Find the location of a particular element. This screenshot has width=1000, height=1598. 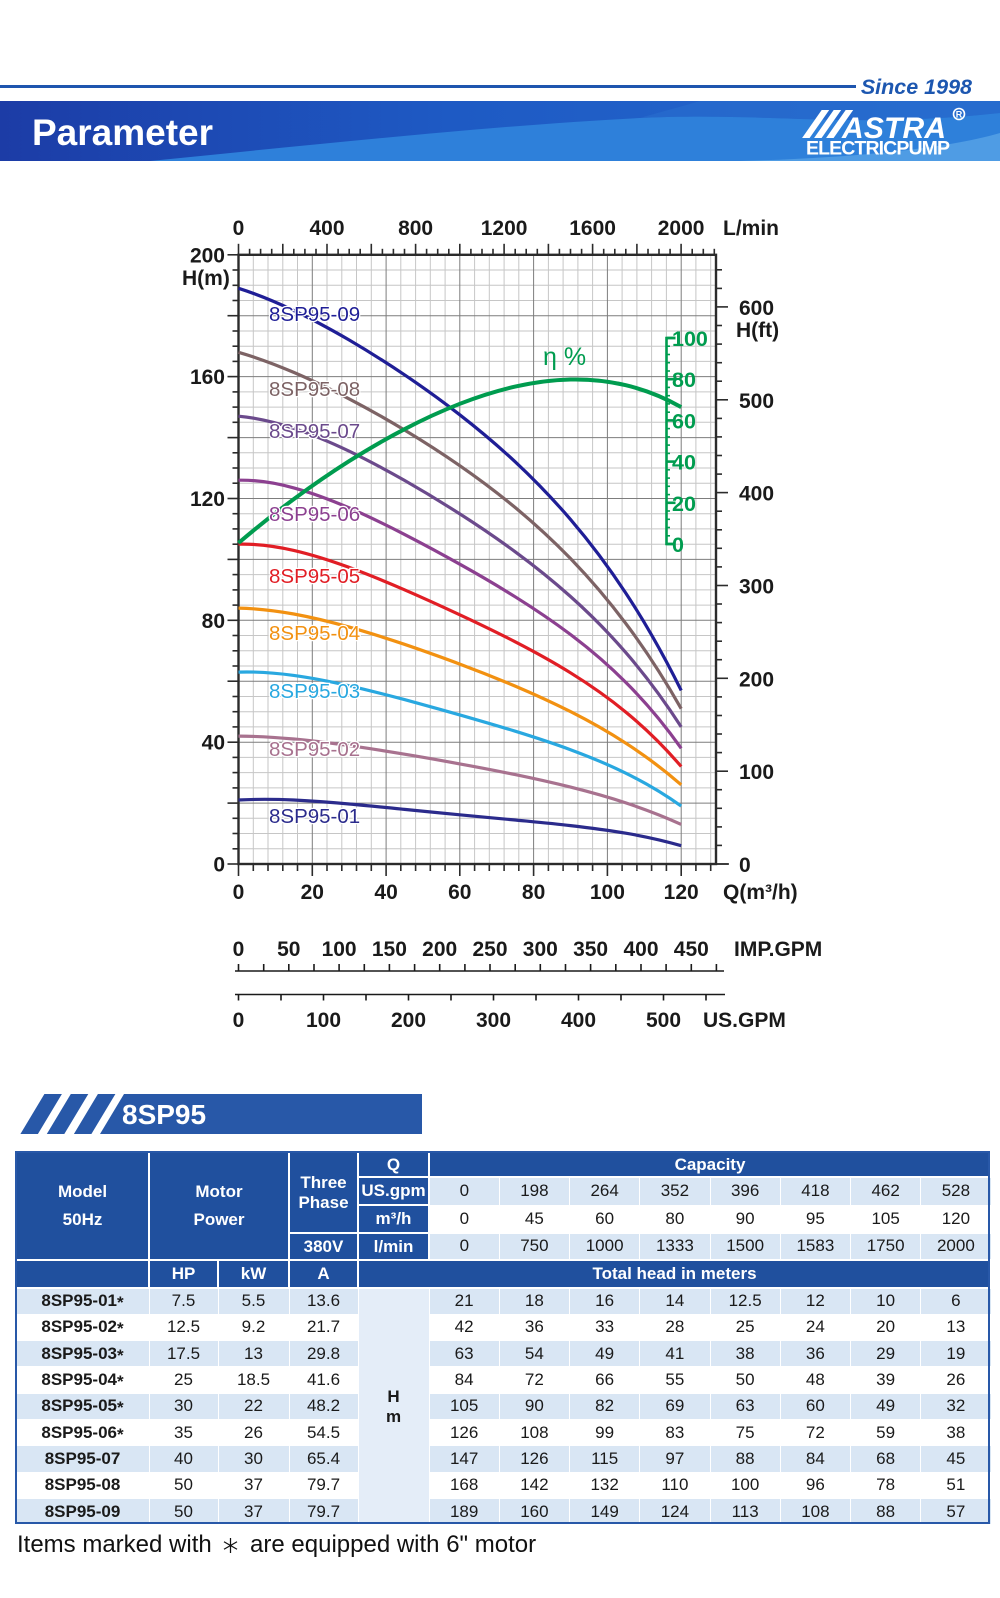

svg-text: 8SP95-02 is located at coordinates (314, 749).